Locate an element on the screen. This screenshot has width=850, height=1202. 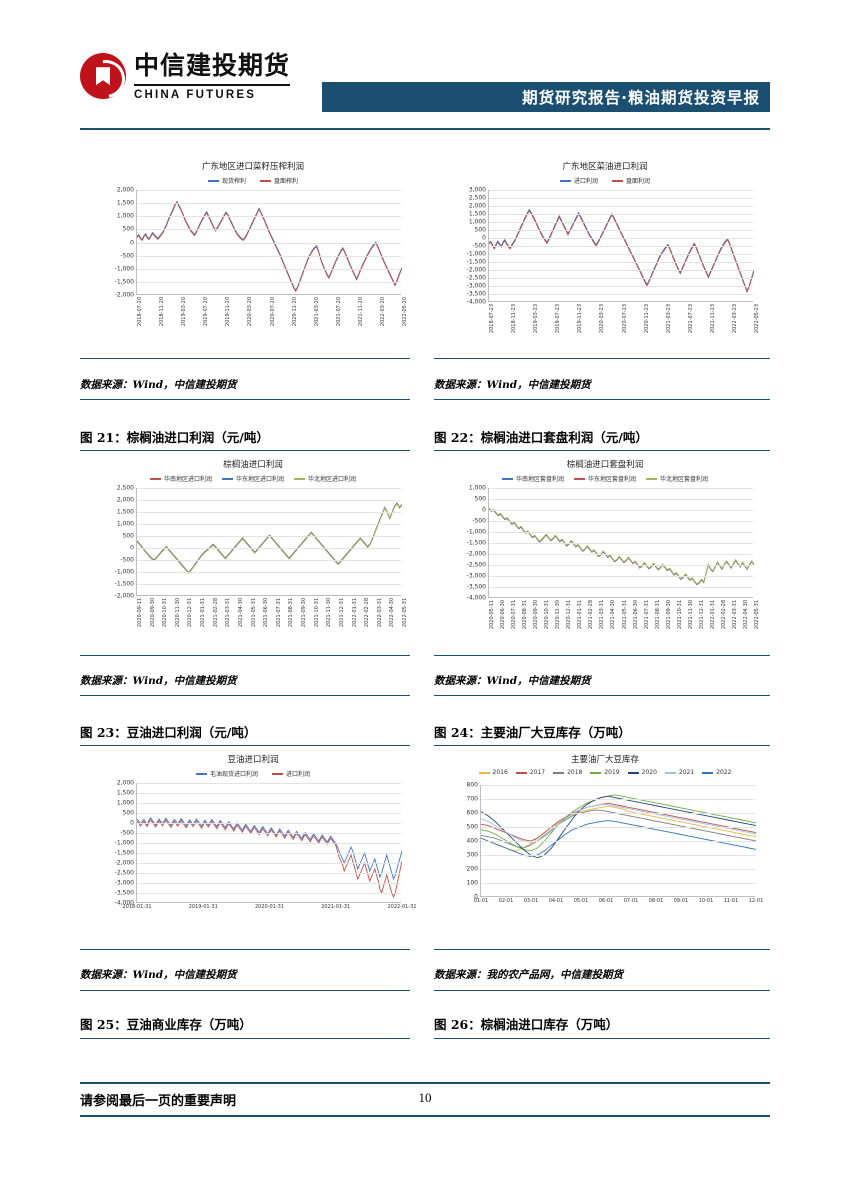
x-tick-label: 2019-03-20 is located at coordinates (184, 312).